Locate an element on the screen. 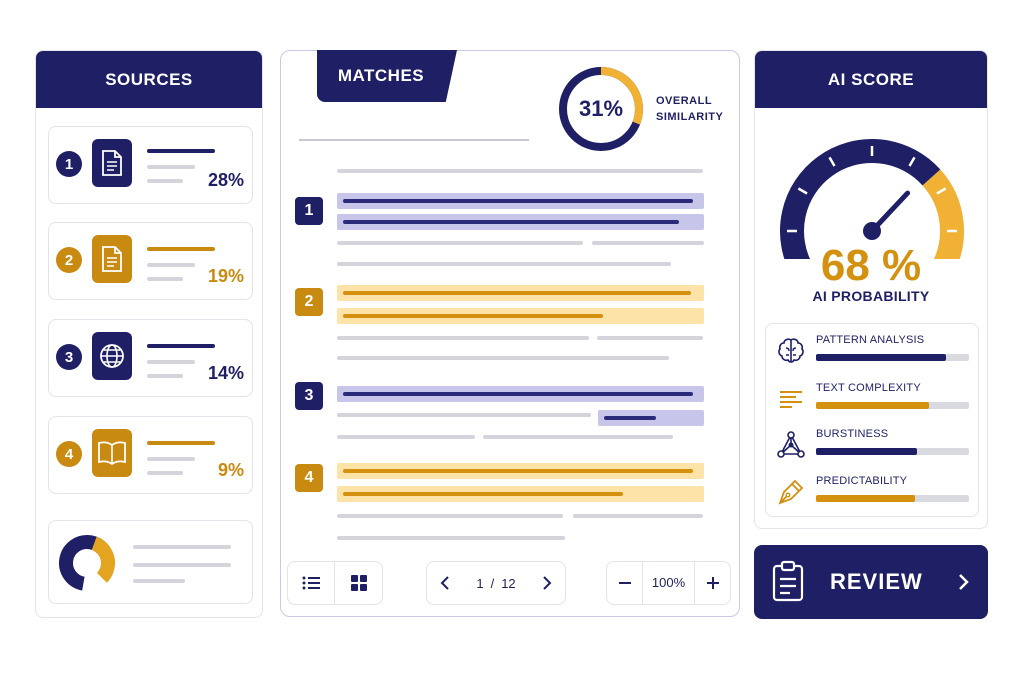 Image resolution: width=1024 pixels, height=683 pixels. chevron-left-icon is located at coordinates (444, 583).